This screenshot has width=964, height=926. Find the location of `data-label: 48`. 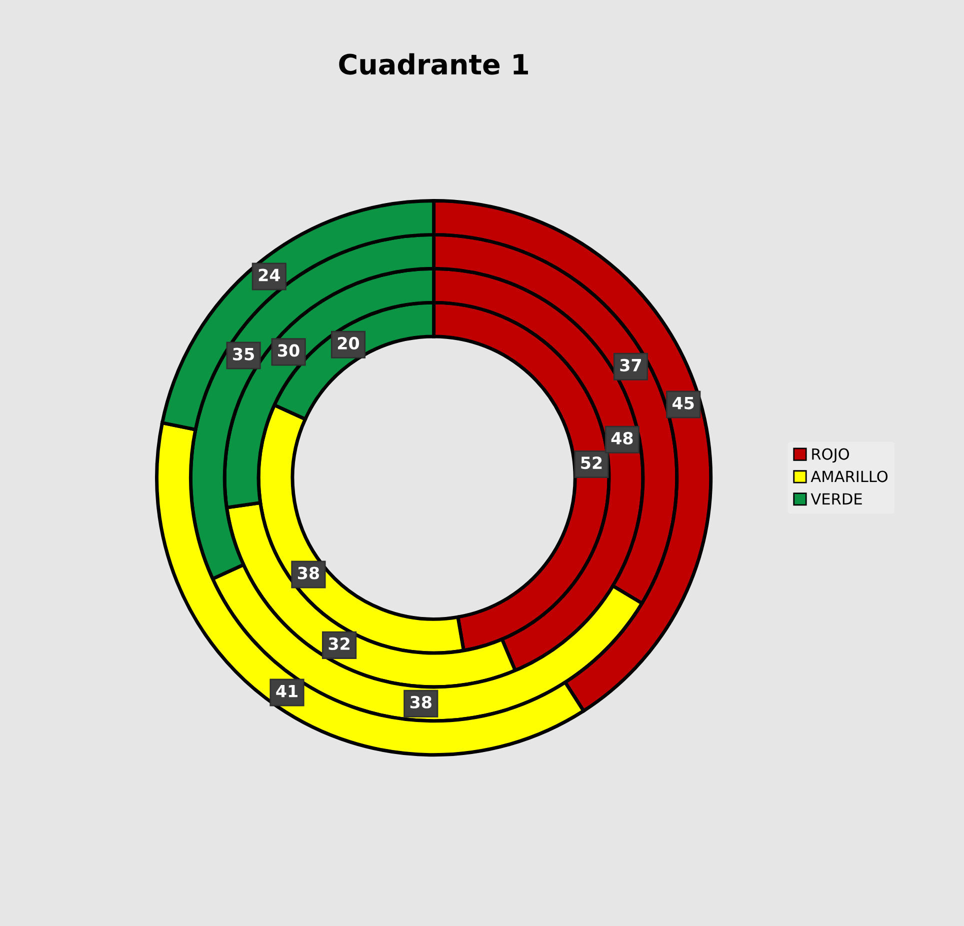

data-label: 48 is located at coordinates (622, 438).